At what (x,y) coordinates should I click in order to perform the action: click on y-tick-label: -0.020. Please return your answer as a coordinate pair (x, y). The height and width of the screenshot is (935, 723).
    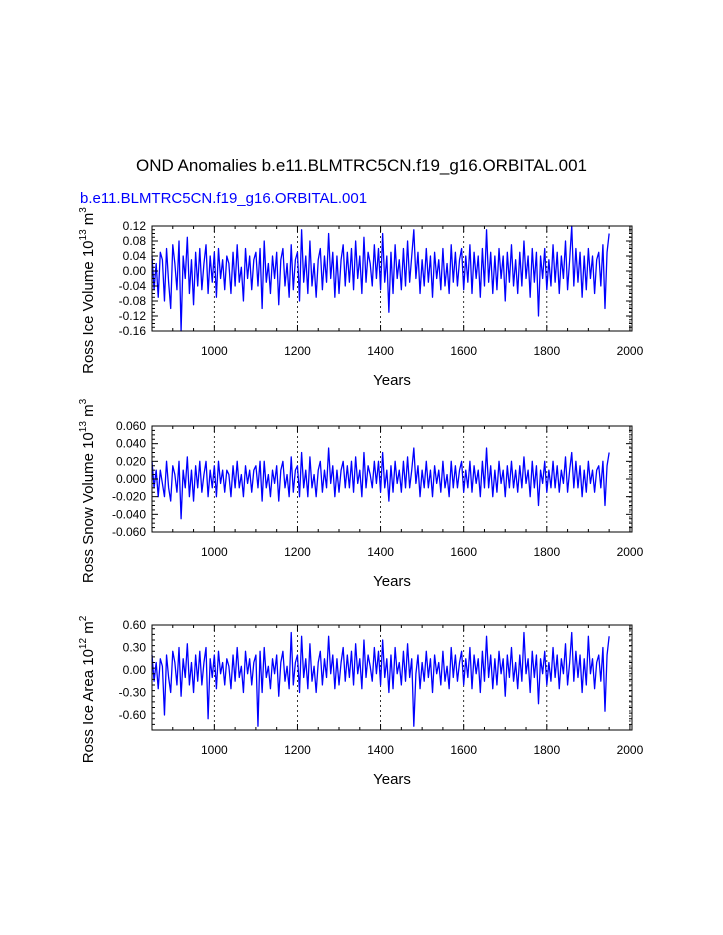
    Looking at the image, I should click on (129, 497).